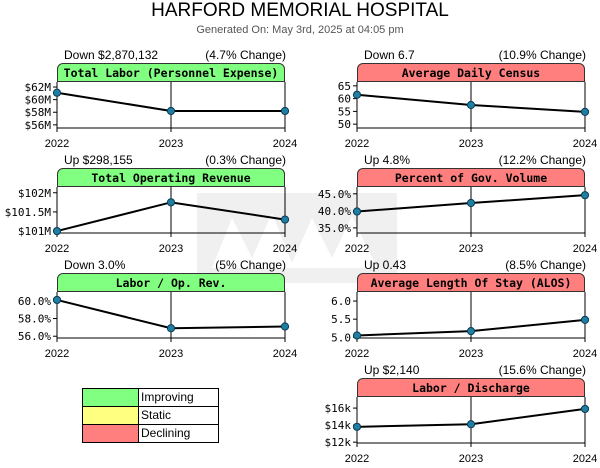 The image size is (600, 468). What do you see at coordinates (471, 177) in the screenshot?
I see `chart-title-banner: Percent of Gov. Volume` at bounding box center [471, 177].